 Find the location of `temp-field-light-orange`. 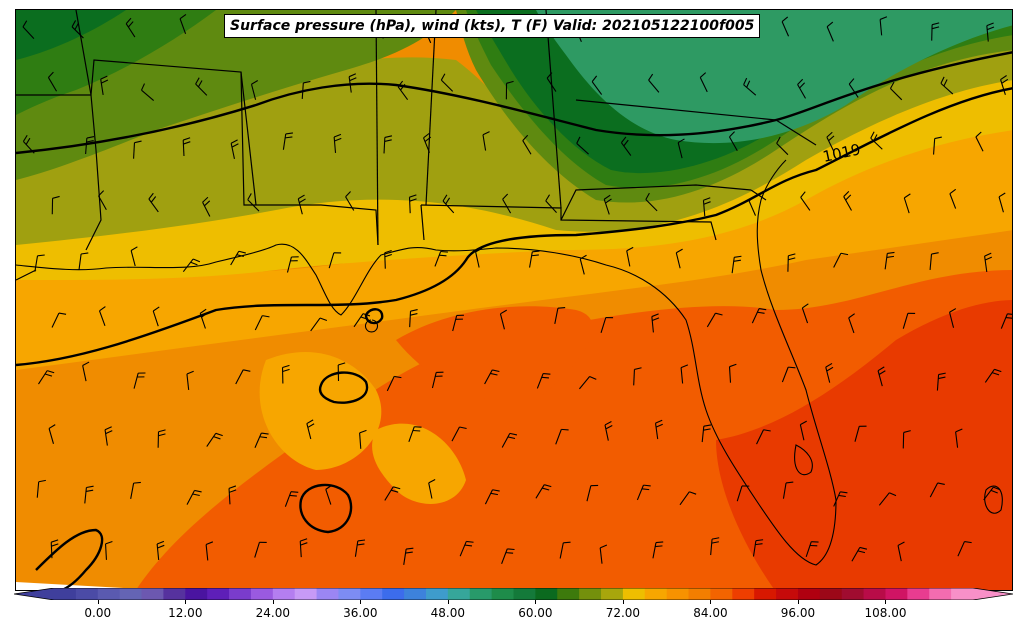

temp-field-light-orange is located at coordinates (320, 410).